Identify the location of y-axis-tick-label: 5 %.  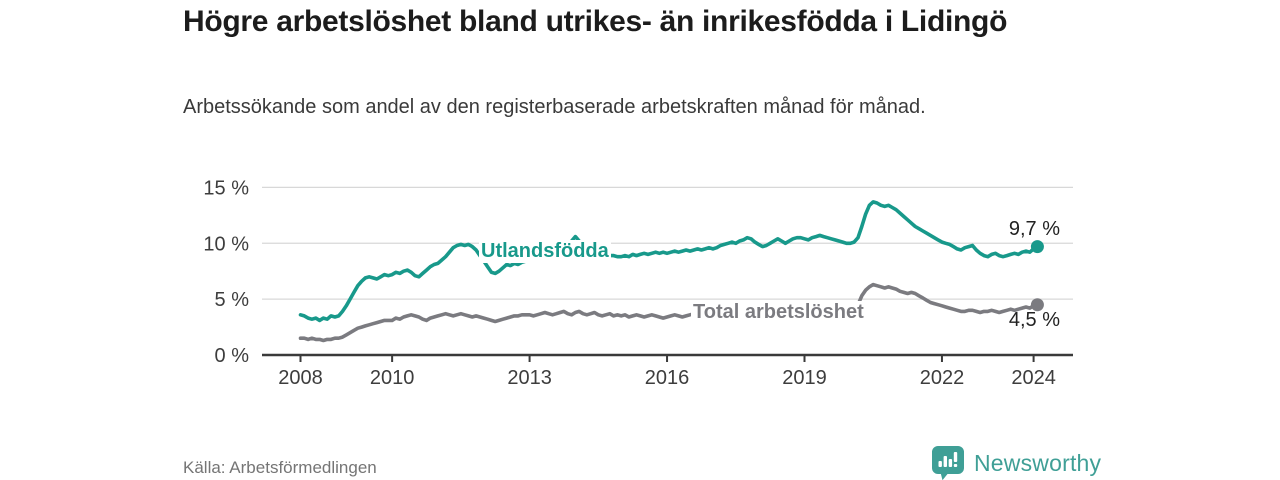
(232, 300).